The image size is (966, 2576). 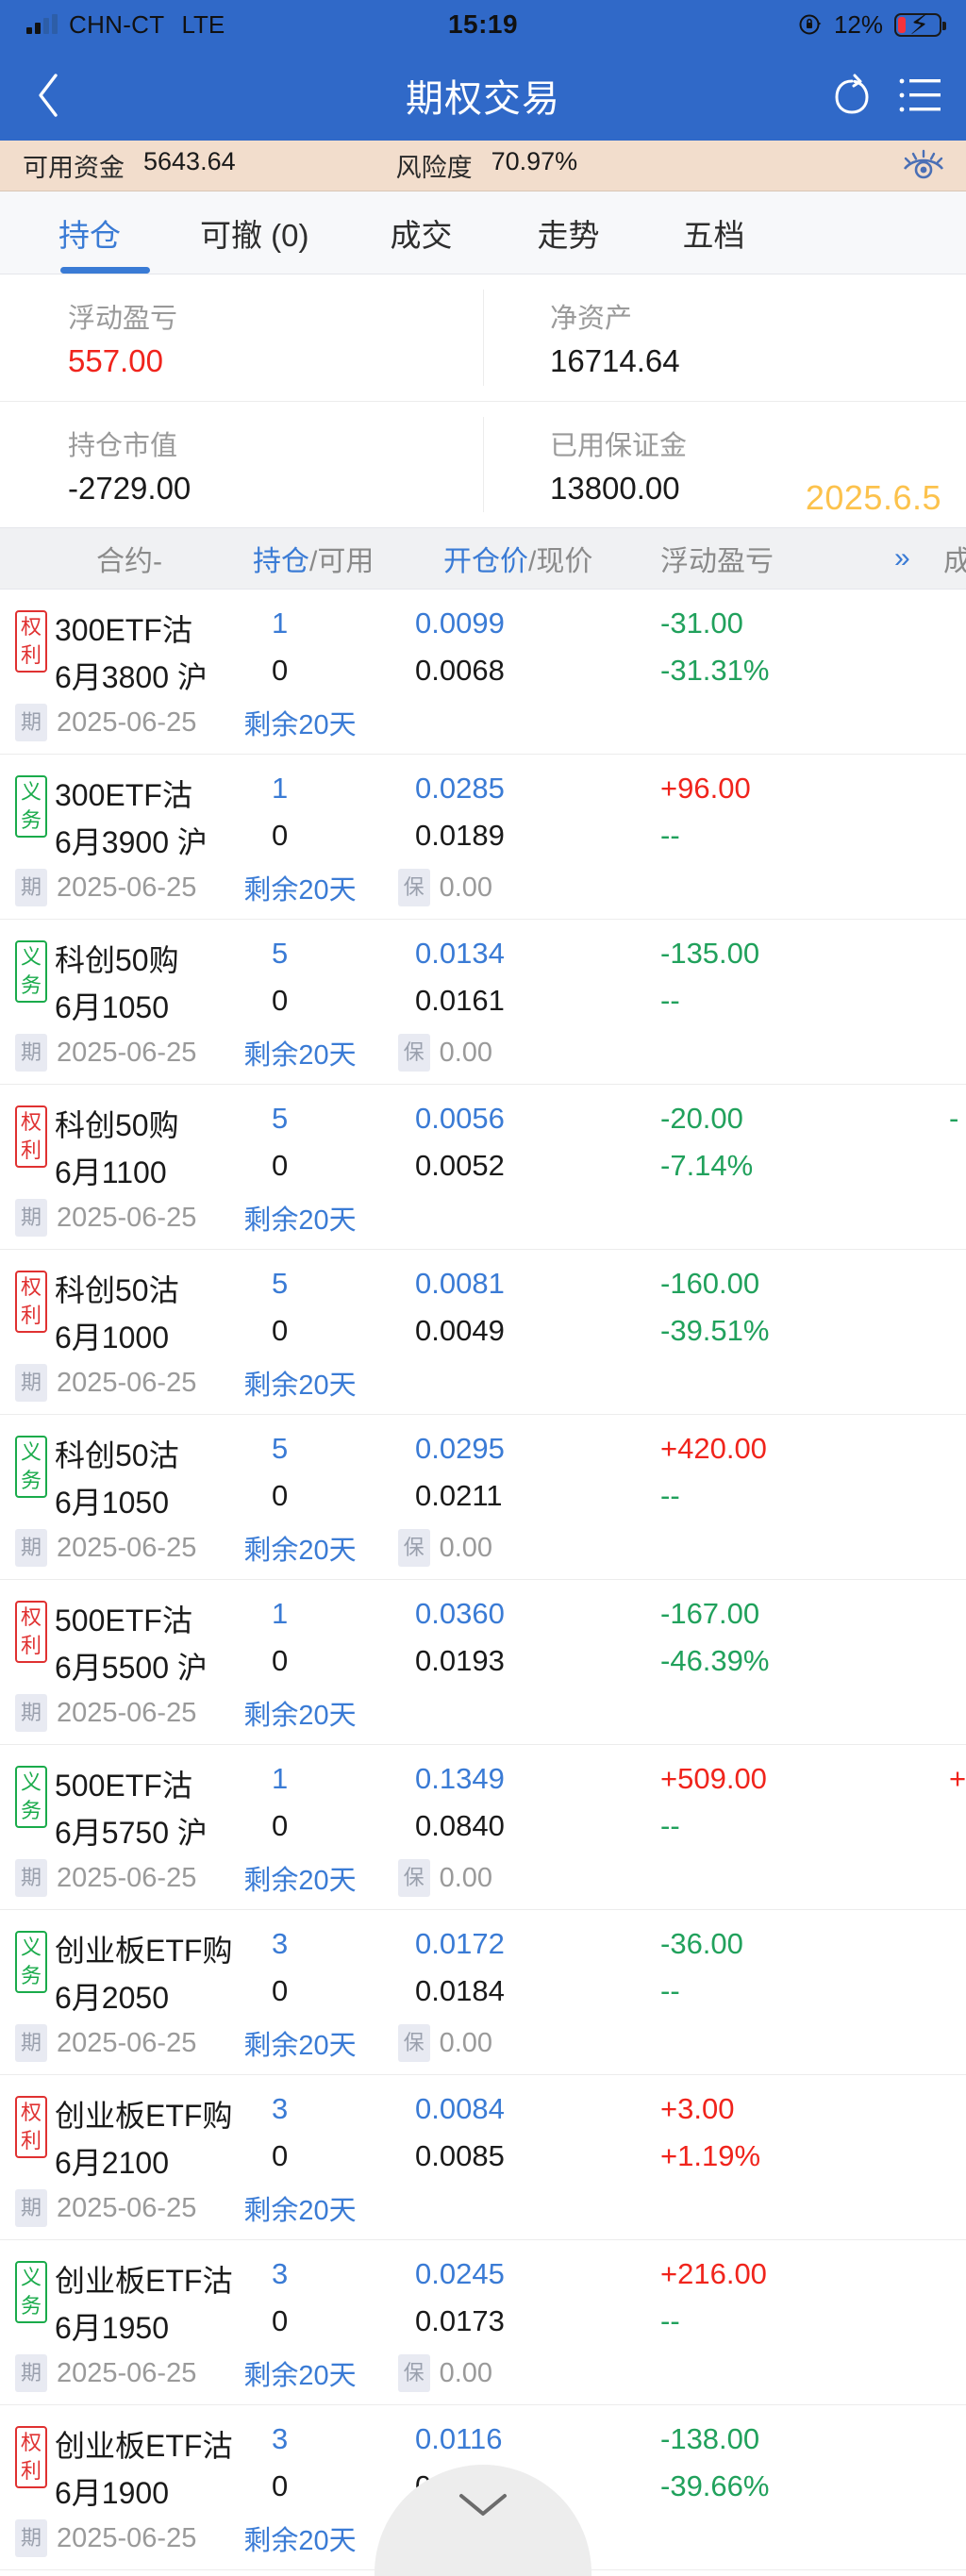 I want to click on tab-trades: 成交, so click(x=421, y=235).